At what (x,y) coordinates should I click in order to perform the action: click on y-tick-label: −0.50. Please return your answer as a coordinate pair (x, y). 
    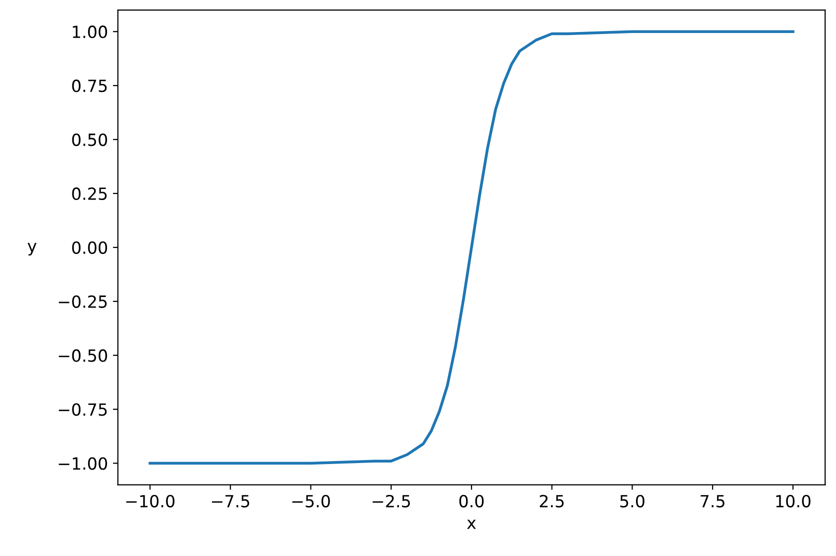
    Looking at the image, I should click on (83, 355).